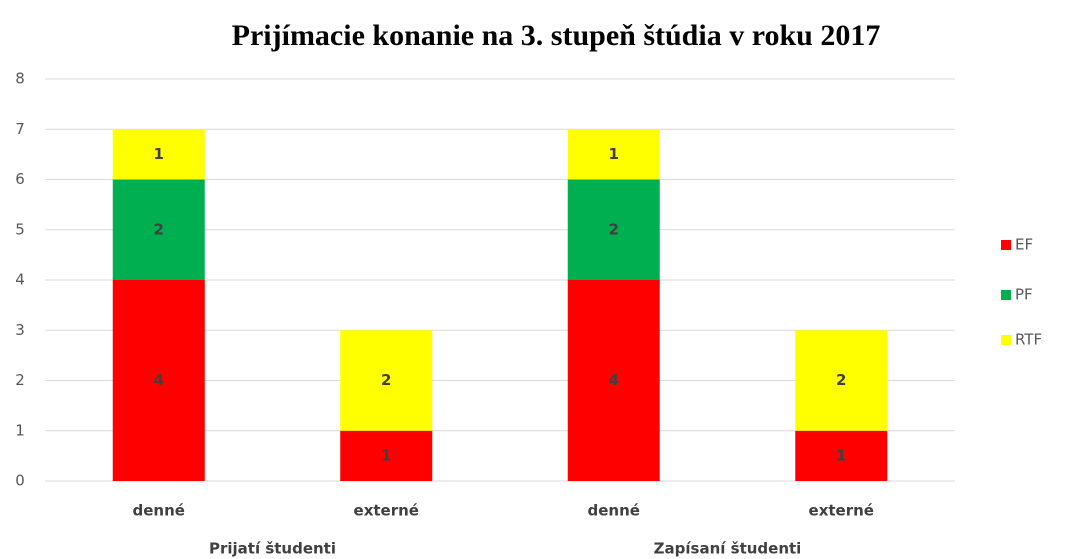 The width and height of the screenshot is (1072, 559). I want to click on y-tick-label: 2, so click(20, 380).